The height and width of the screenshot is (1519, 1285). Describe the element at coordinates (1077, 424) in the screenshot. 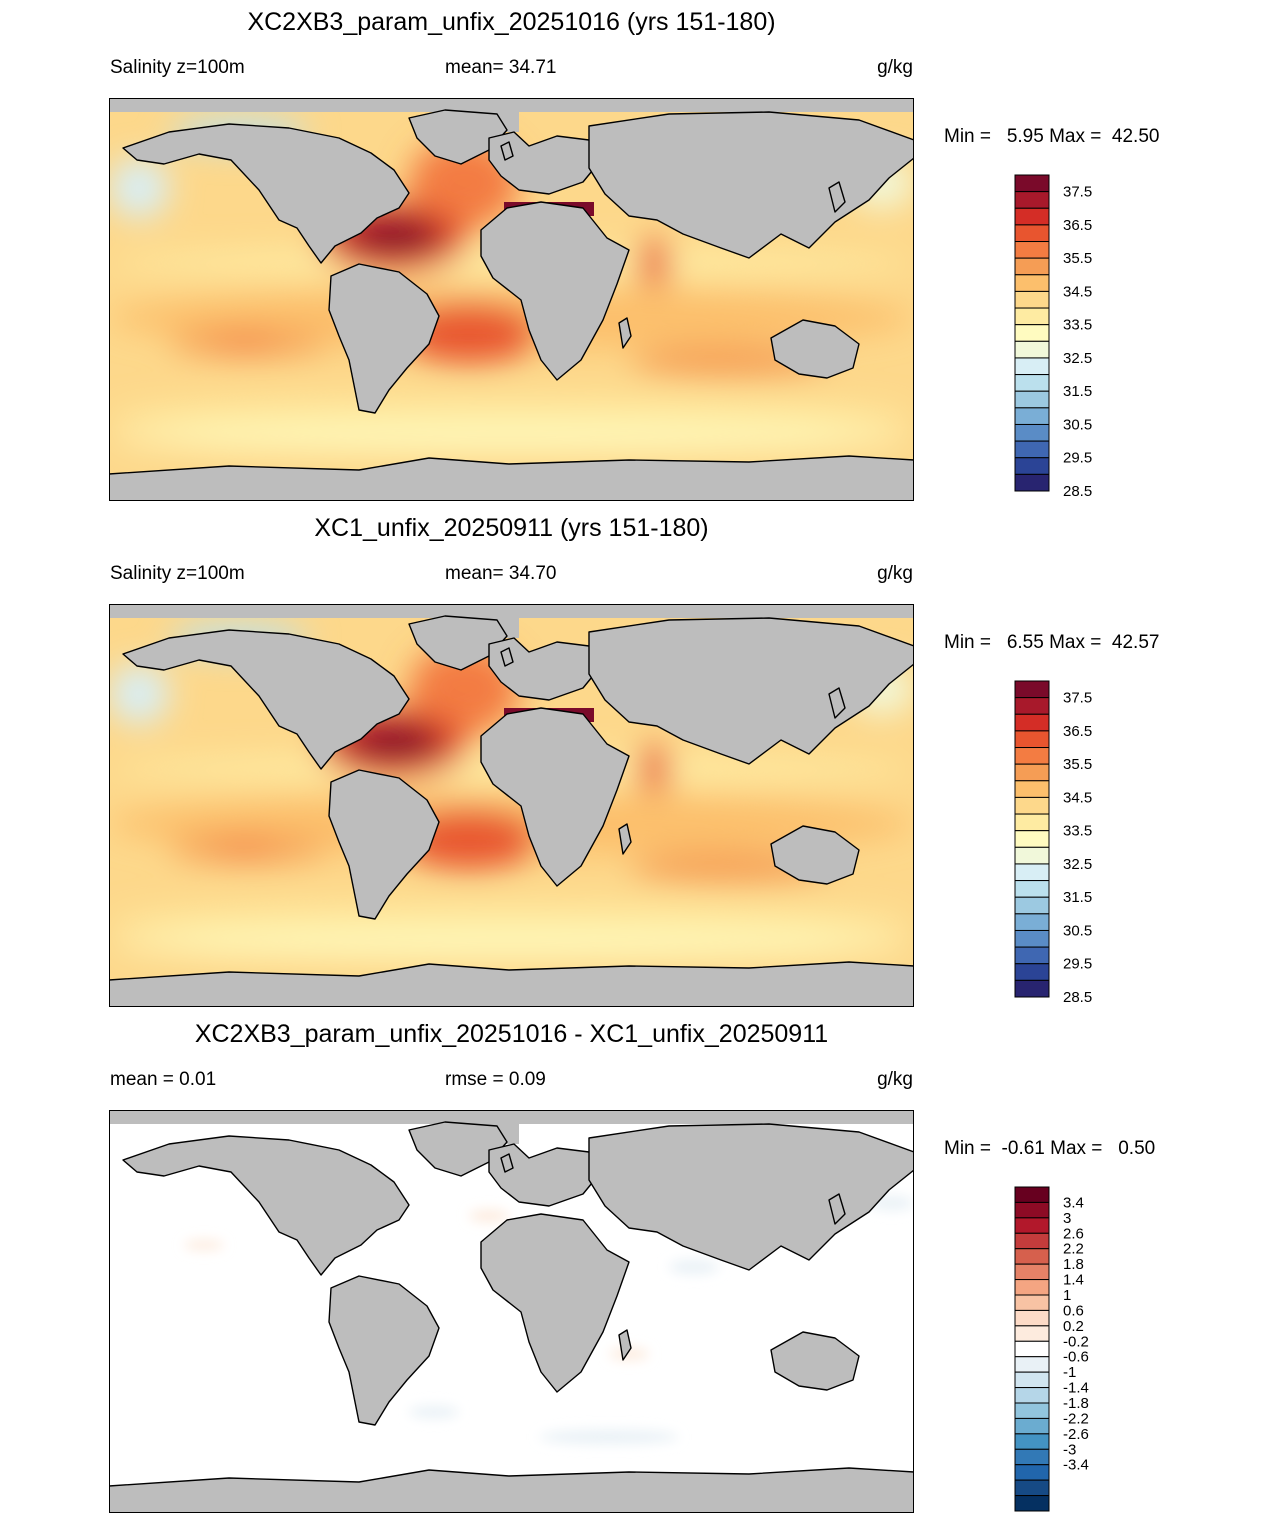

I see `colorbar-tick-label: 30.5` at that location.